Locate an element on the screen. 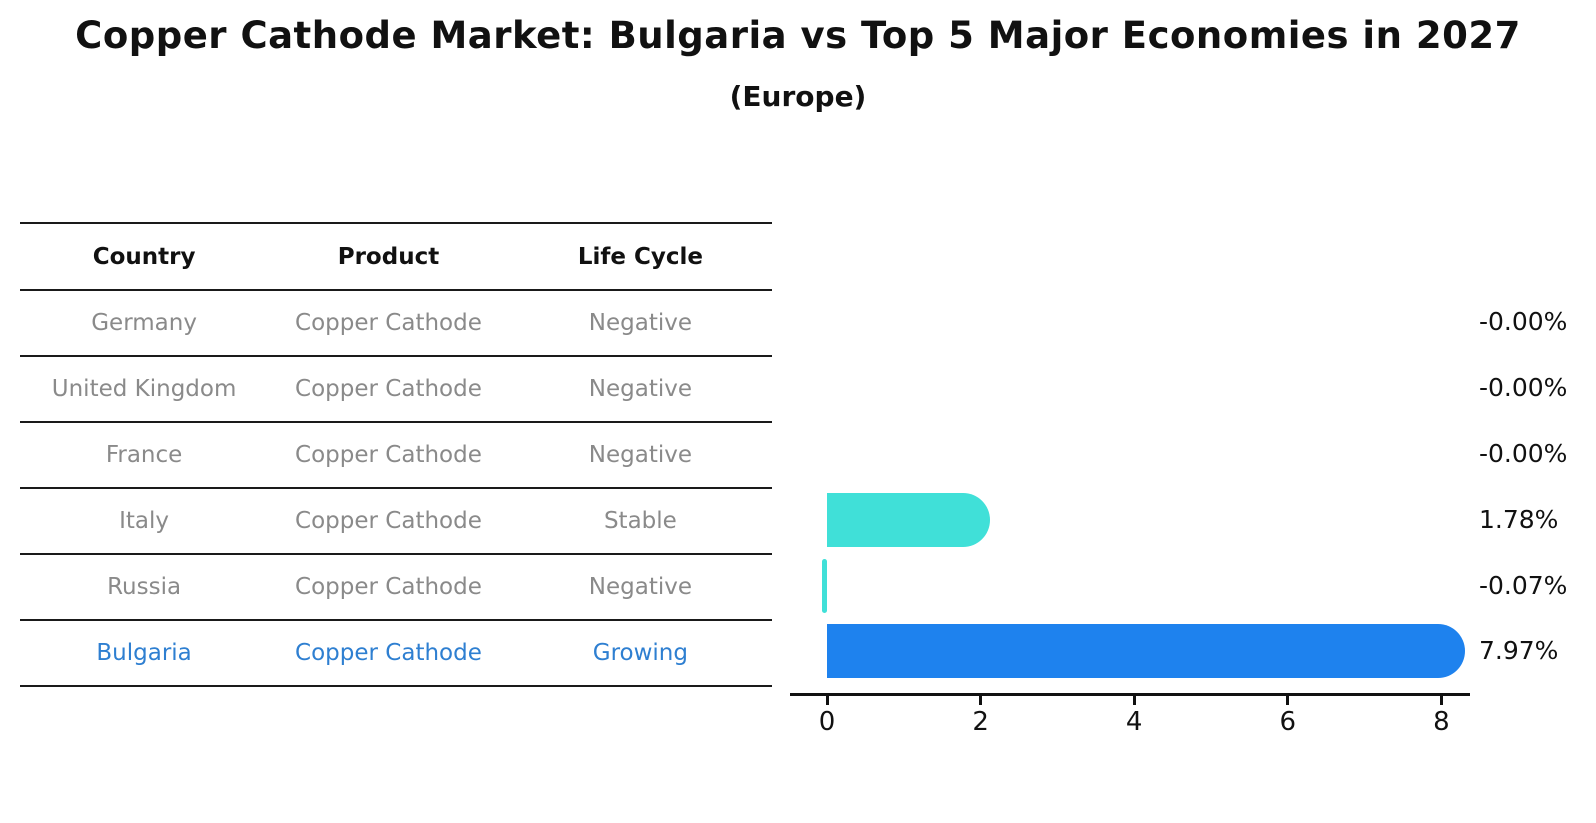 The height and width of the screenshot is (823, 1596). life-cycle-cell: Growing is located at coordinates (640, 653).